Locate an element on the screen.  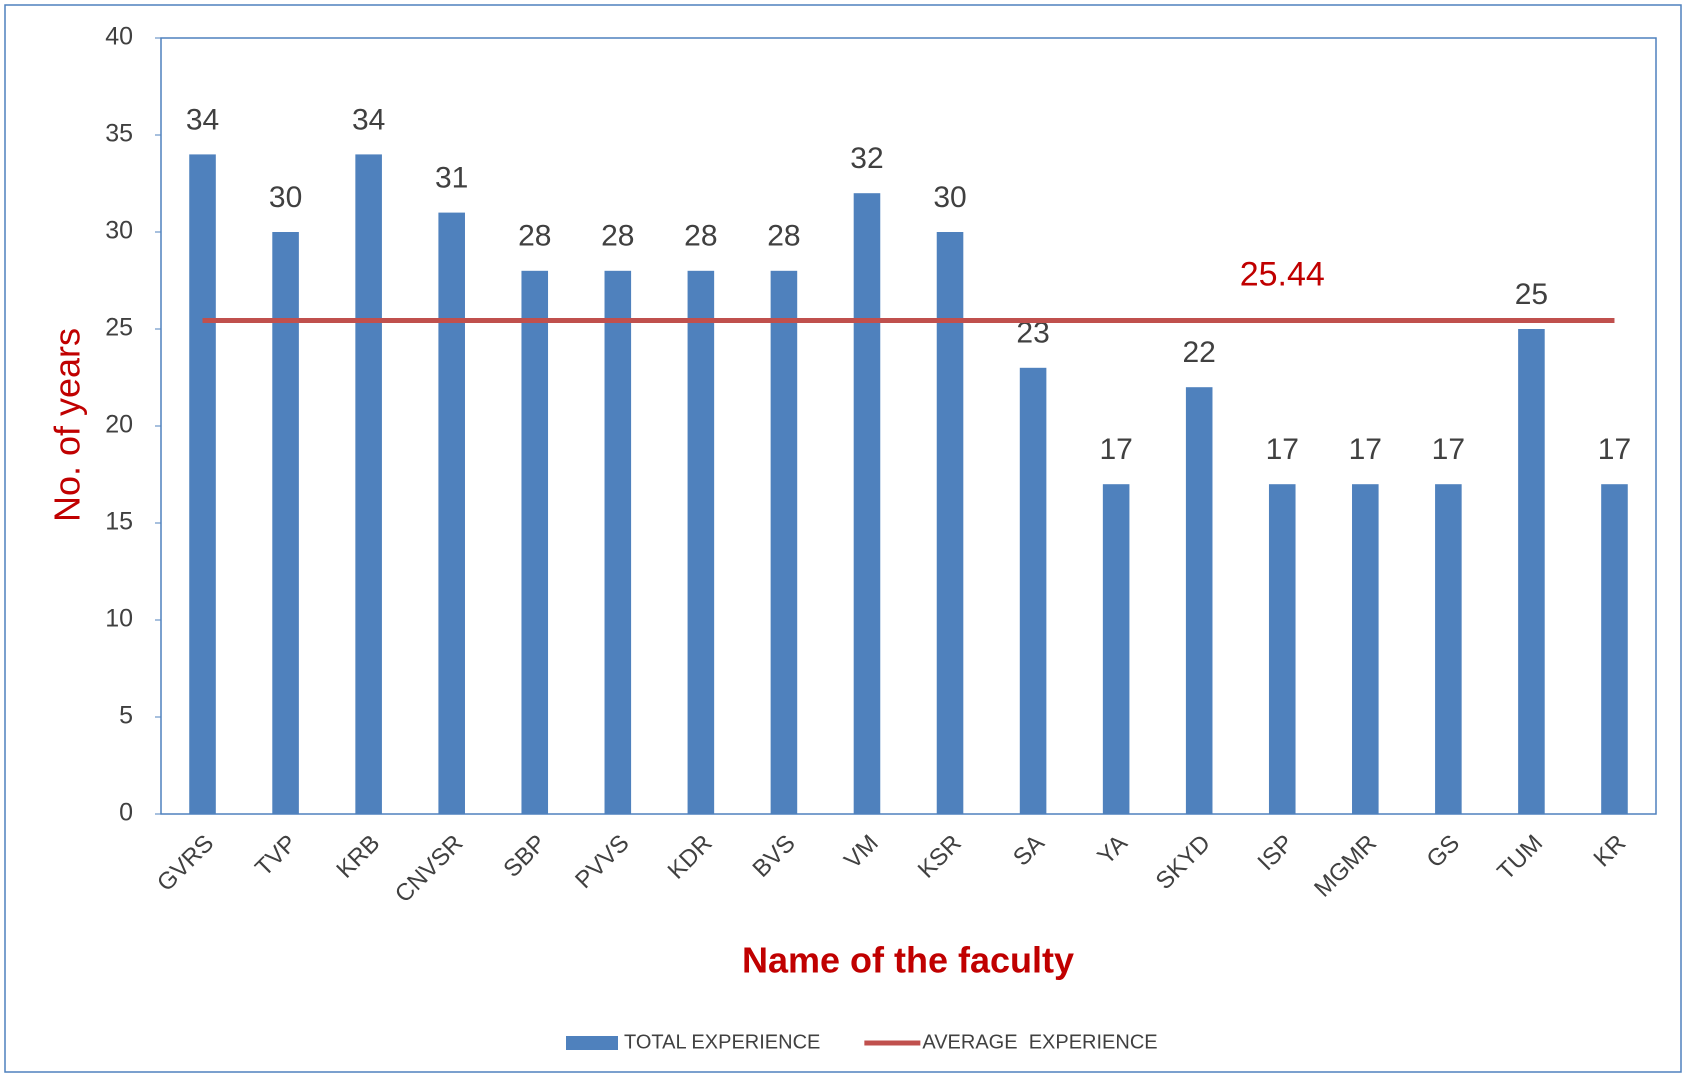
legend-swatch is located at coordinates (592, 1043).